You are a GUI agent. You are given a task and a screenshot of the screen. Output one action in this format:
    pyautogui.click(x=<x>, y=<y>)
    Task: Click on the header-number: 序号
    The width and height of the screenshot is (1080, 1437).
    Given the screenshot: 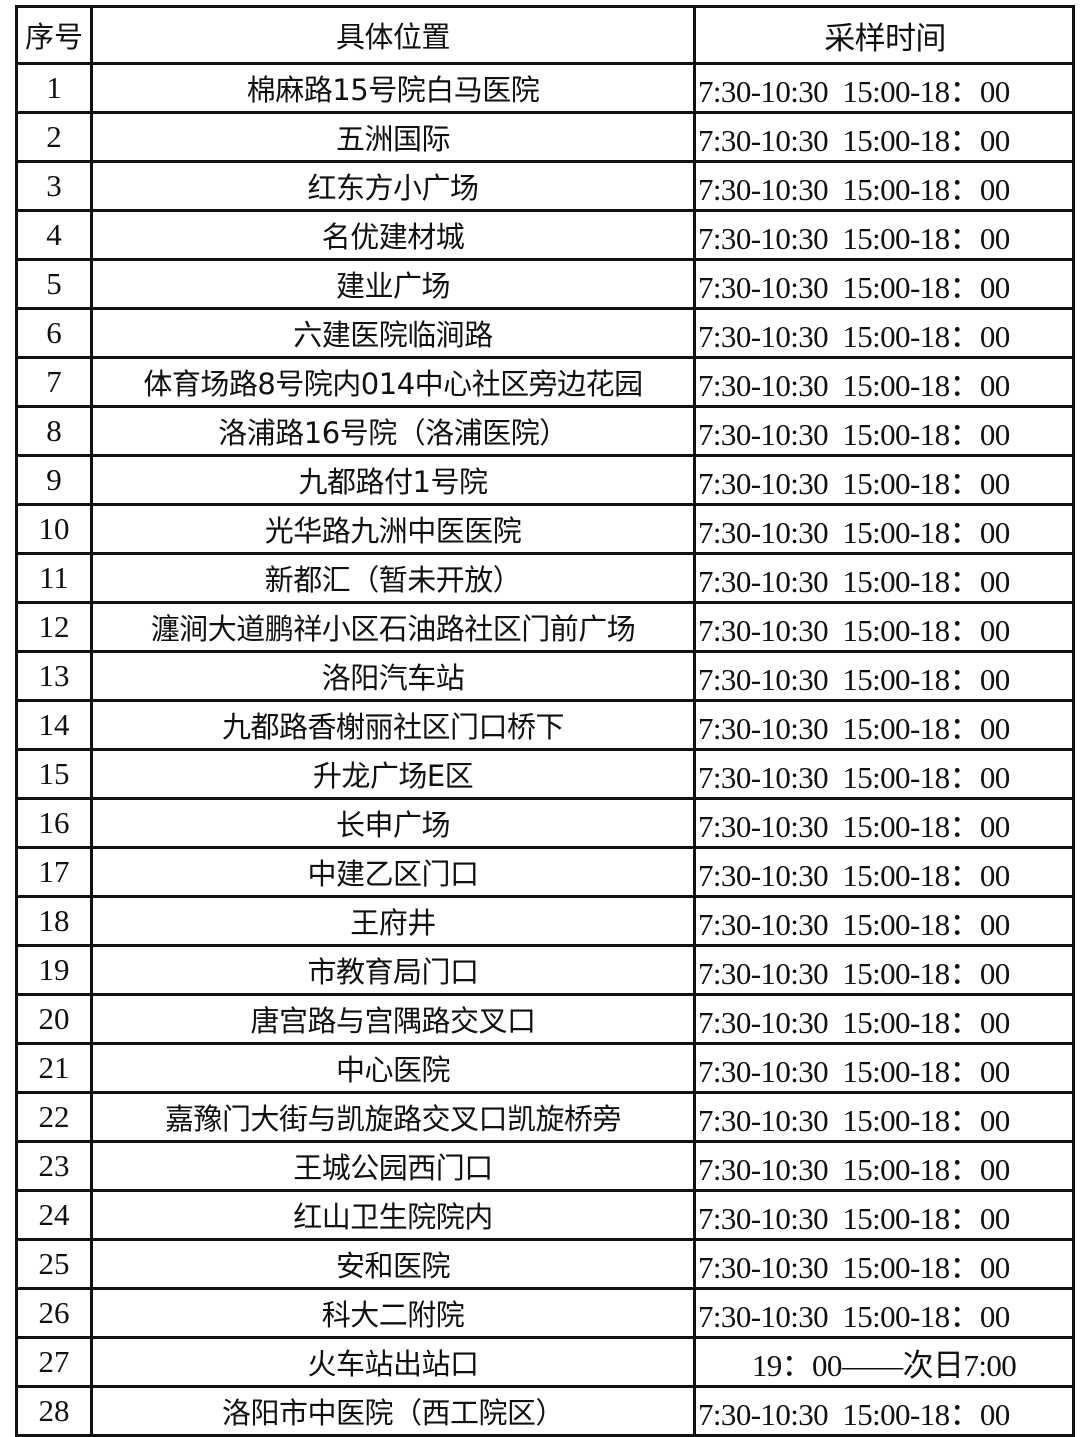 What is the action you would take?
    pyautogui.click(x=54, y=35)
    